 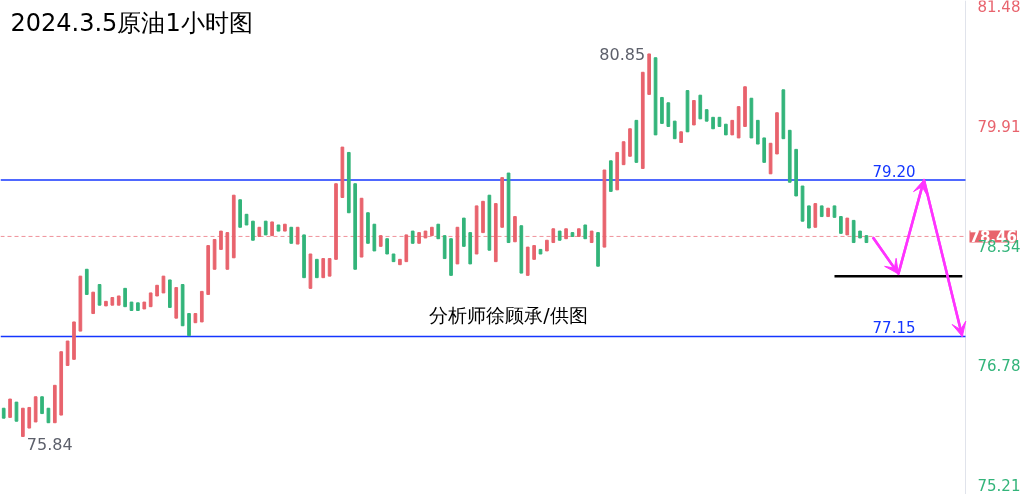 What do you see at coordinates (131, 22) in the screenshot?
I see `chart-title: 2024.3.5原油1小时图` at bounding box center [131, 22].